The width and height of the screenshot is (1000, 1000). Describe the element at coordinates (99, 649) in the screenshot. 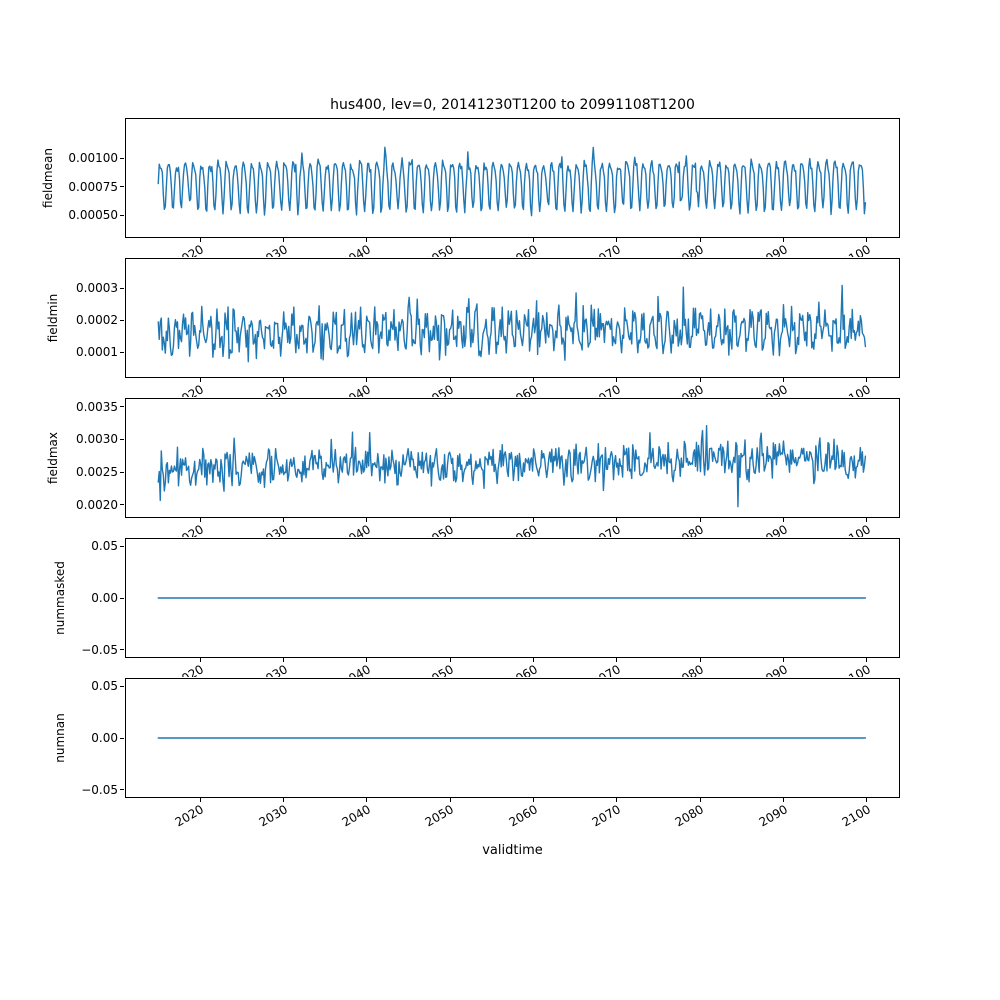

I see `y-tick-label: −0.05` at that location.